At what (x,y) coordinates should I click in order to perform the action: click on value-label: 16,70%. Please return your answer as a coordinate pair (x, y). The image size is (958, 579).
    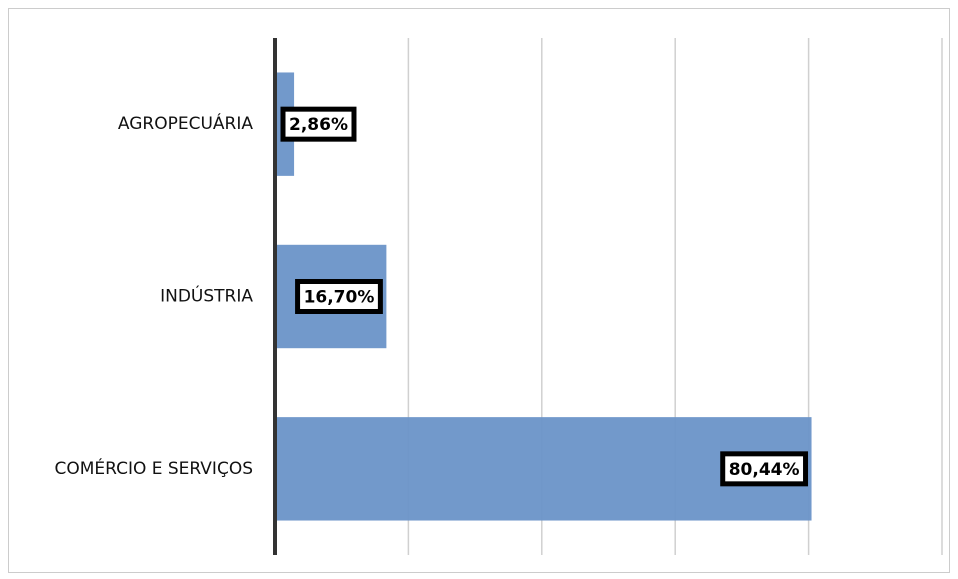
    Looking at the image, I should click on (339, 298).